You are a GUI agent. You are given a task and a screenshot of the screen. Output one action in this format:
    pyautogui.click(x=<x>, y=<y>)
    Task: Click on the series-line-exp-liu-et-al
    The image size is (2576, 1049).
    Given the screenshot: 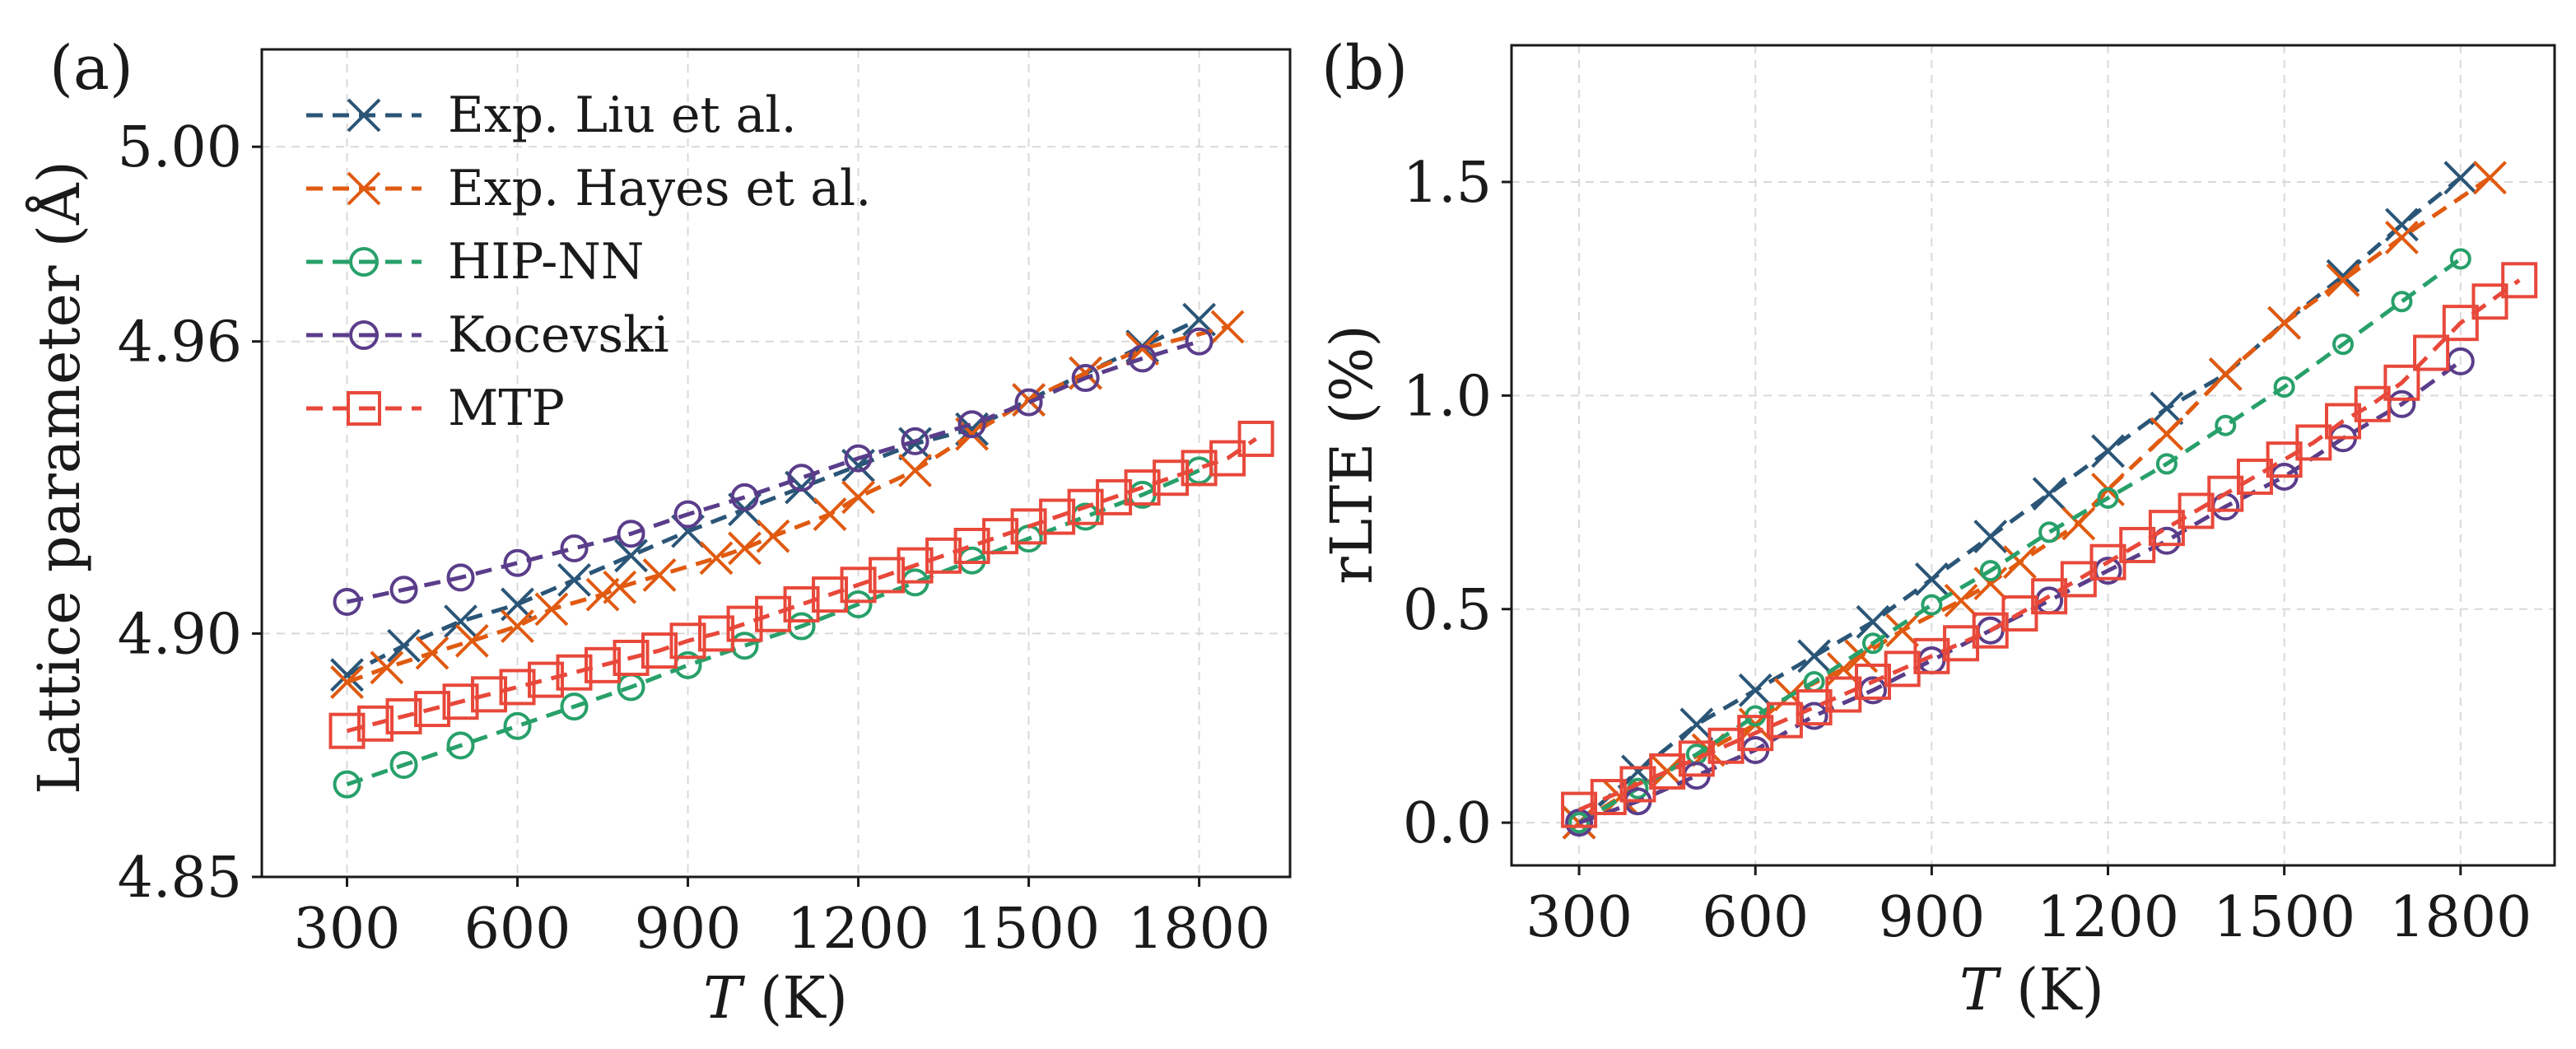 What is the action you would take?
    pyautogui.click(x=773, y=497)
    